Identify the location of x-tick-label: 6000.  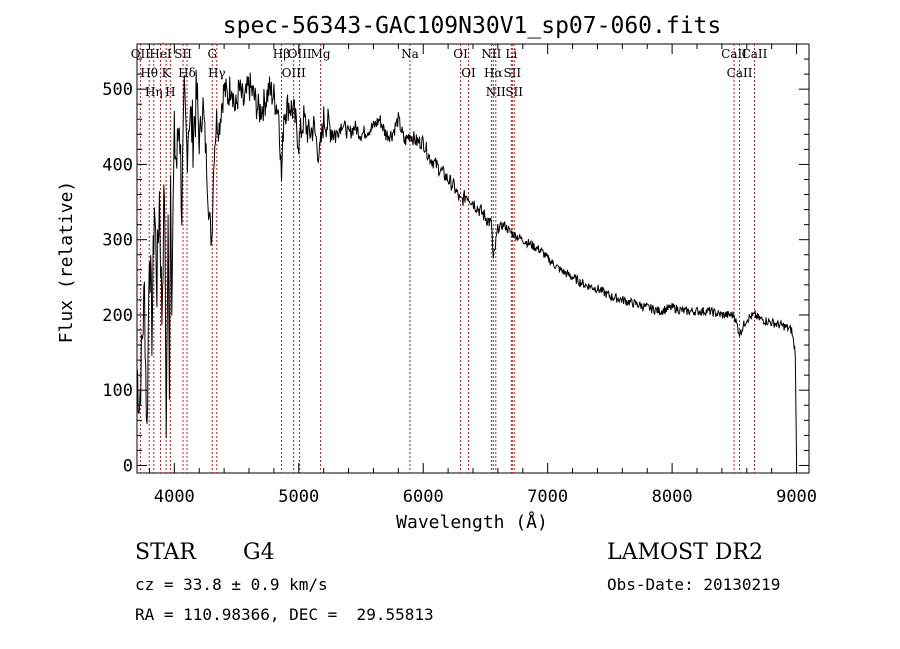
(423, 497).